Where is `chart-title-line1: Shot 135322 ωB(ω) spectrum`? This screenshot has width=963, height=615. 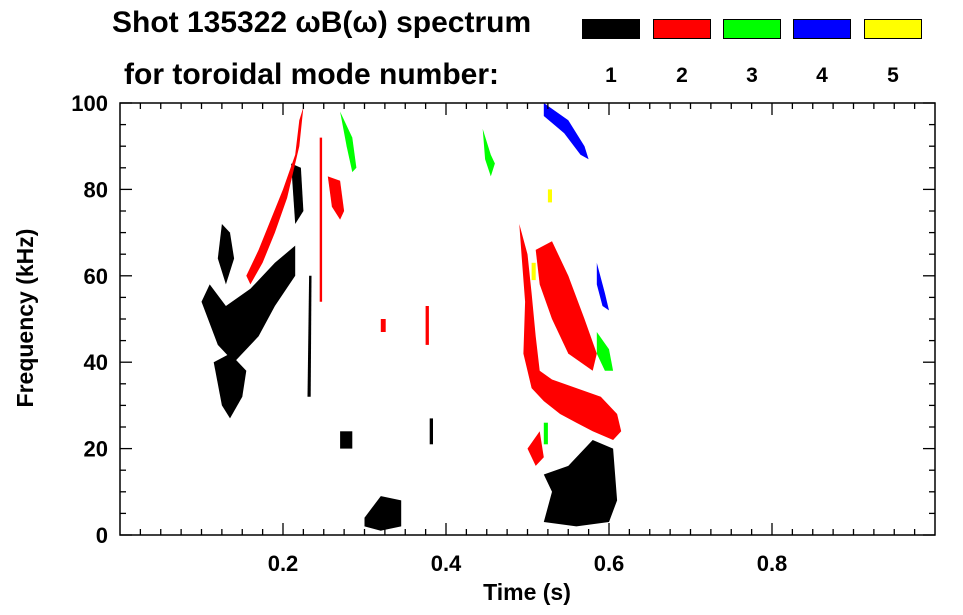 chart-title-line1: Shot 135322 ωB(ω) spectrum is located at coordinates (322, 22).